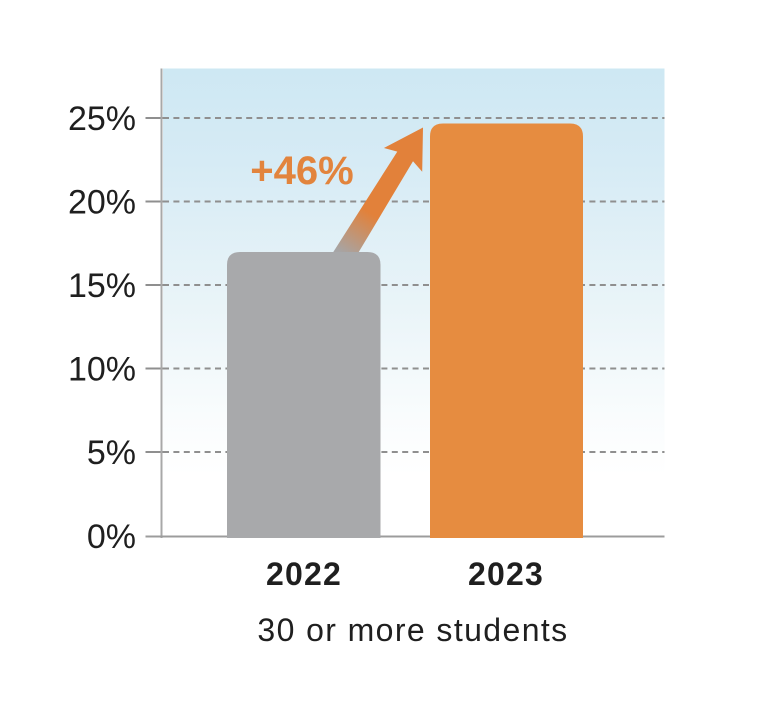  Describe the element at coordinates (102, 119) in the screenshot. I see `svg-text: 25%` at that location.